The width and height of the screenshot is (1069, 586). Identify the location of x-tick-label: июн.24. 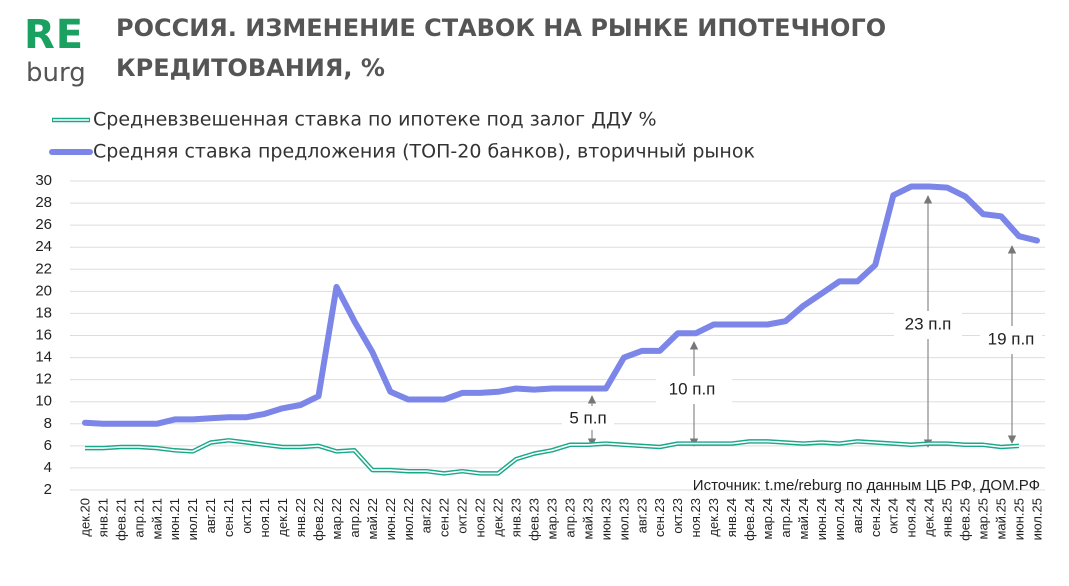
(821, 519).